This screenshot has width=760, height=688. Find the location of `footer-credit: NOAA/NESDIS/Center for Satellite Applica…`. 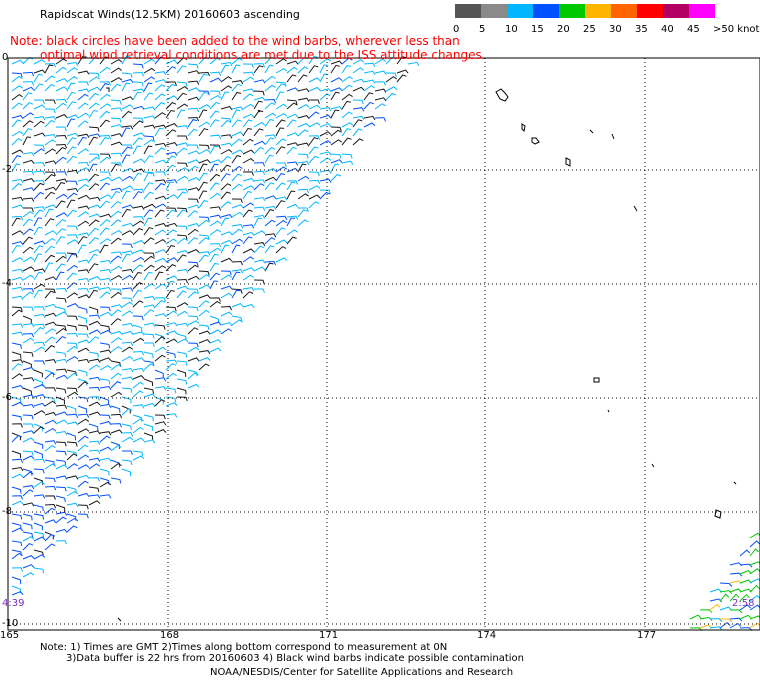

footer-credit: NOAA/NESDIS/Center for Satellite Applica… is located at coordinates (362, 672).